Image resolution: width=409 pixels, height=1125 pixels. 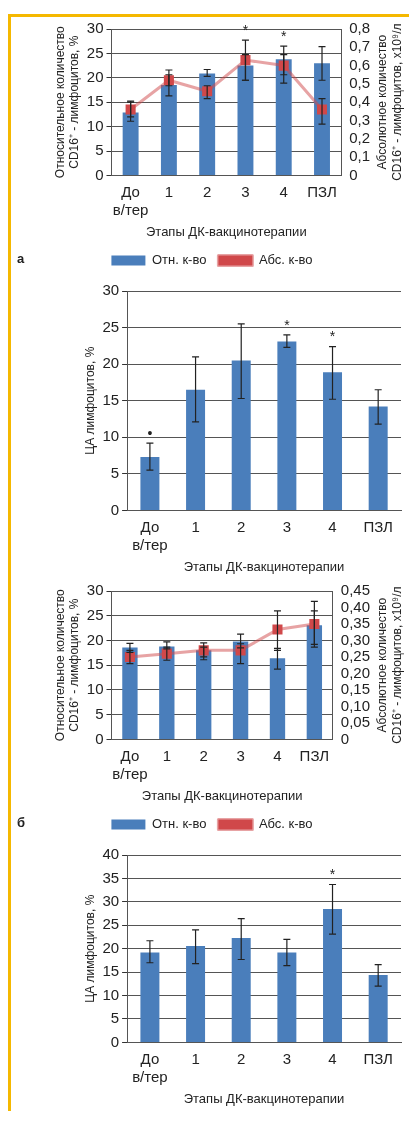 What do you see at coordinates (355, 639) in the screenshot?
I see `y2-tick-label: 0,30` at bounding box center [355, 639].